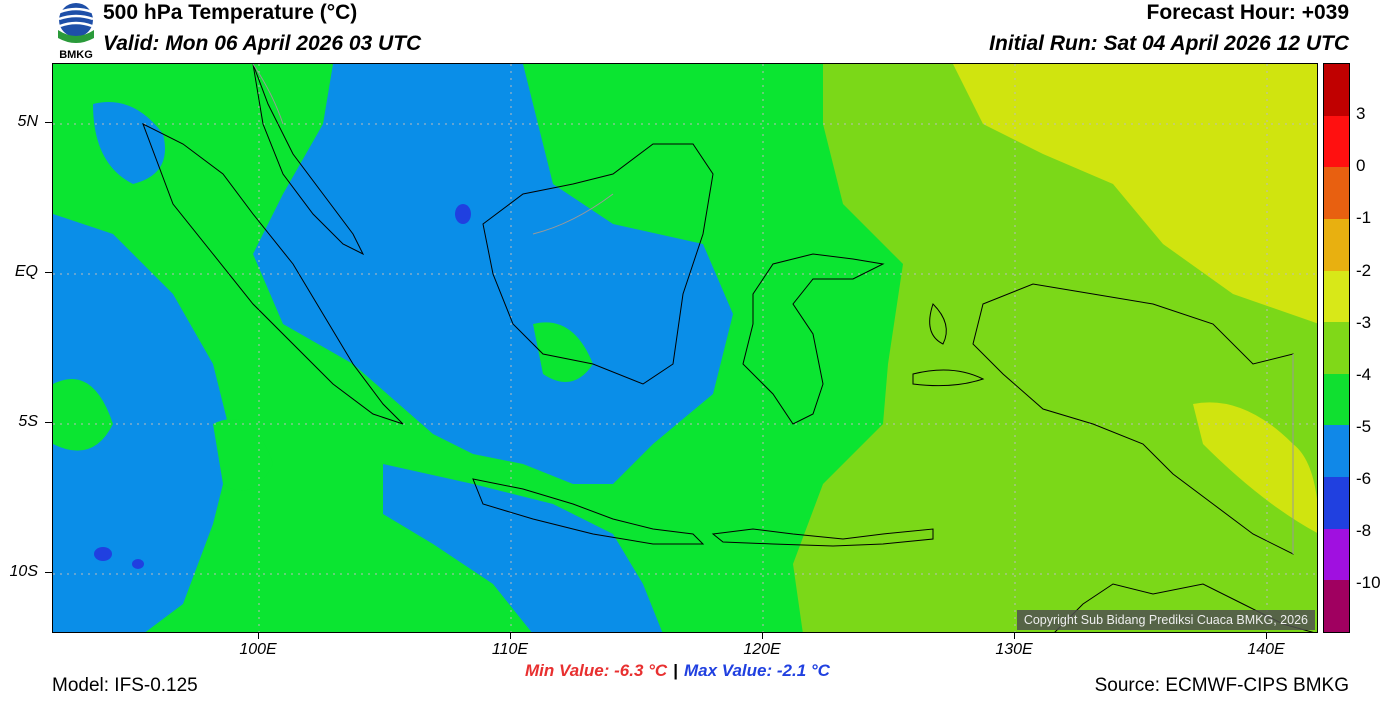  I want to click on chart-title: 500 hPa Temperature (°C), so click(230, 12).